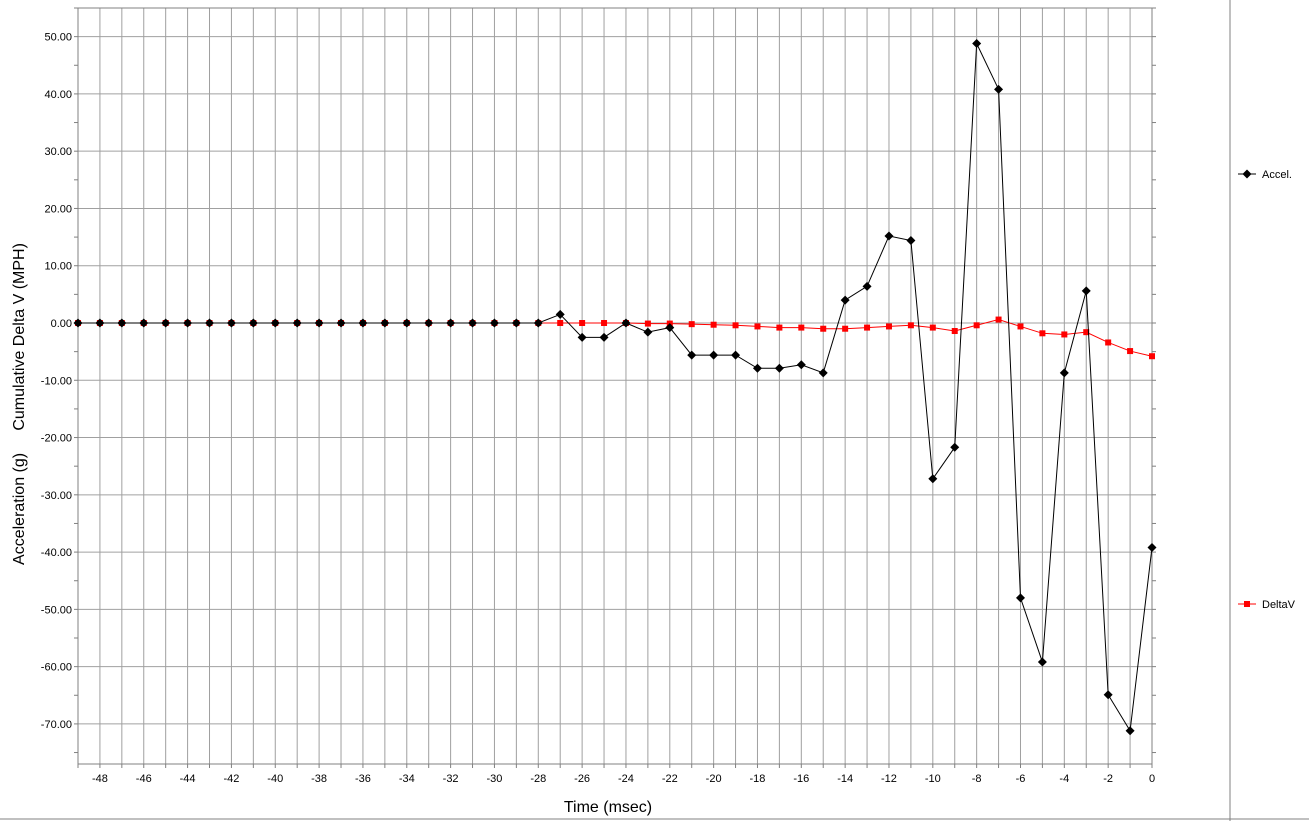 The image size is (1309, 821). What do you see at coordinates (56, 610) in the screenshot?
I see `y-tick-label: -50.00` at bounding box center [56, 610].